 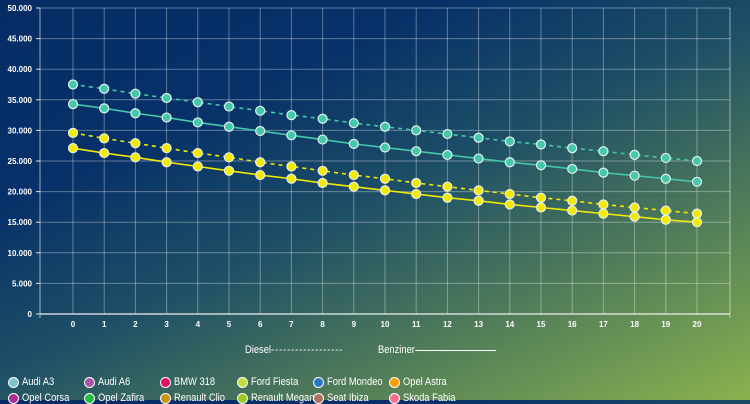 What do you see at coordinates (603, 324) in the screenshot?
I see `x-tick-label: 17` at bounding box center [603, 324].